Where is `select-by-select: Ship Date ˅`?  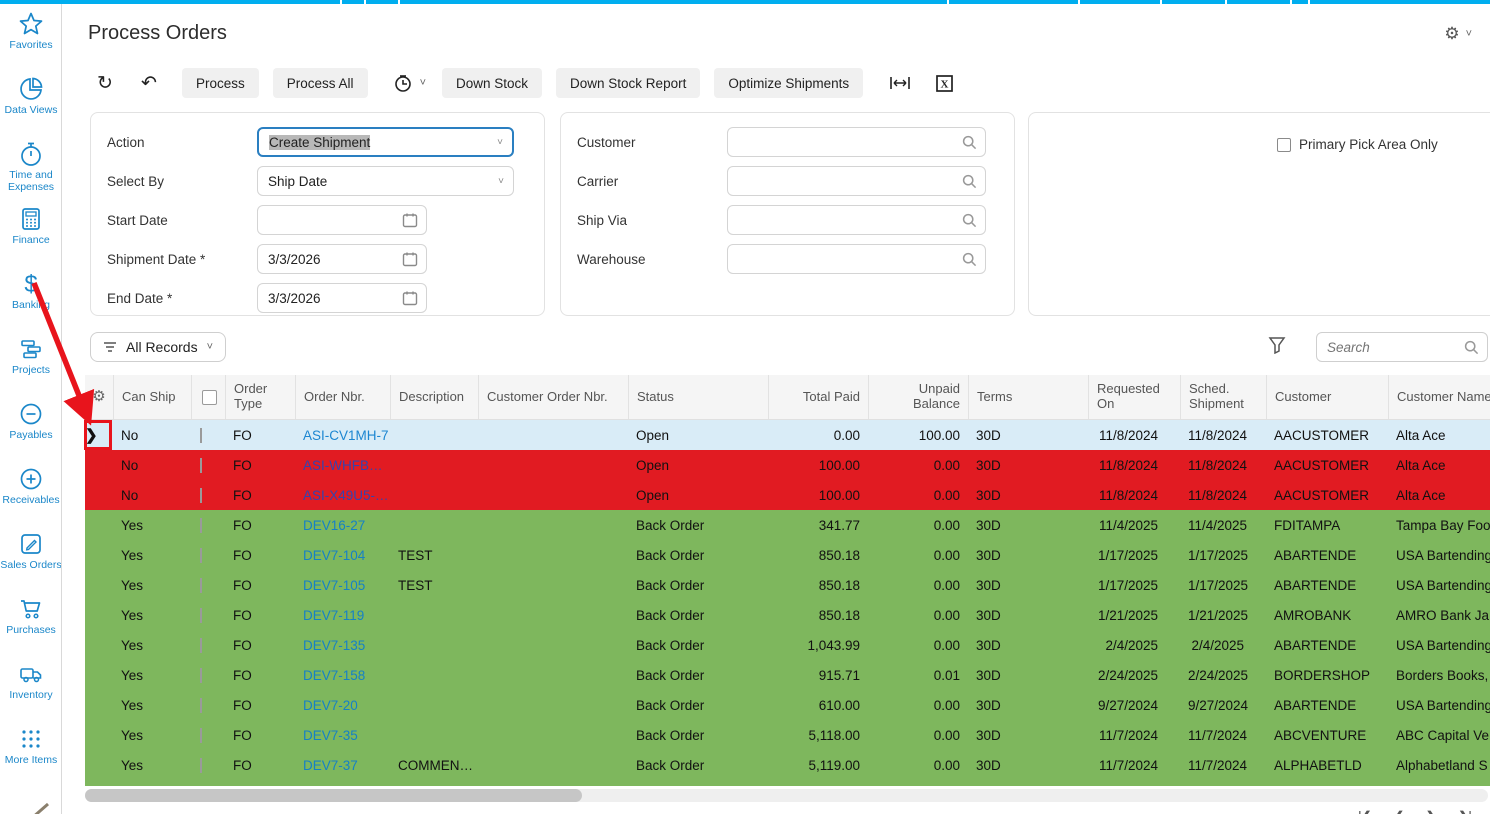 select-by-select: Ship Date ˅ is located at coordinates (385, 181).